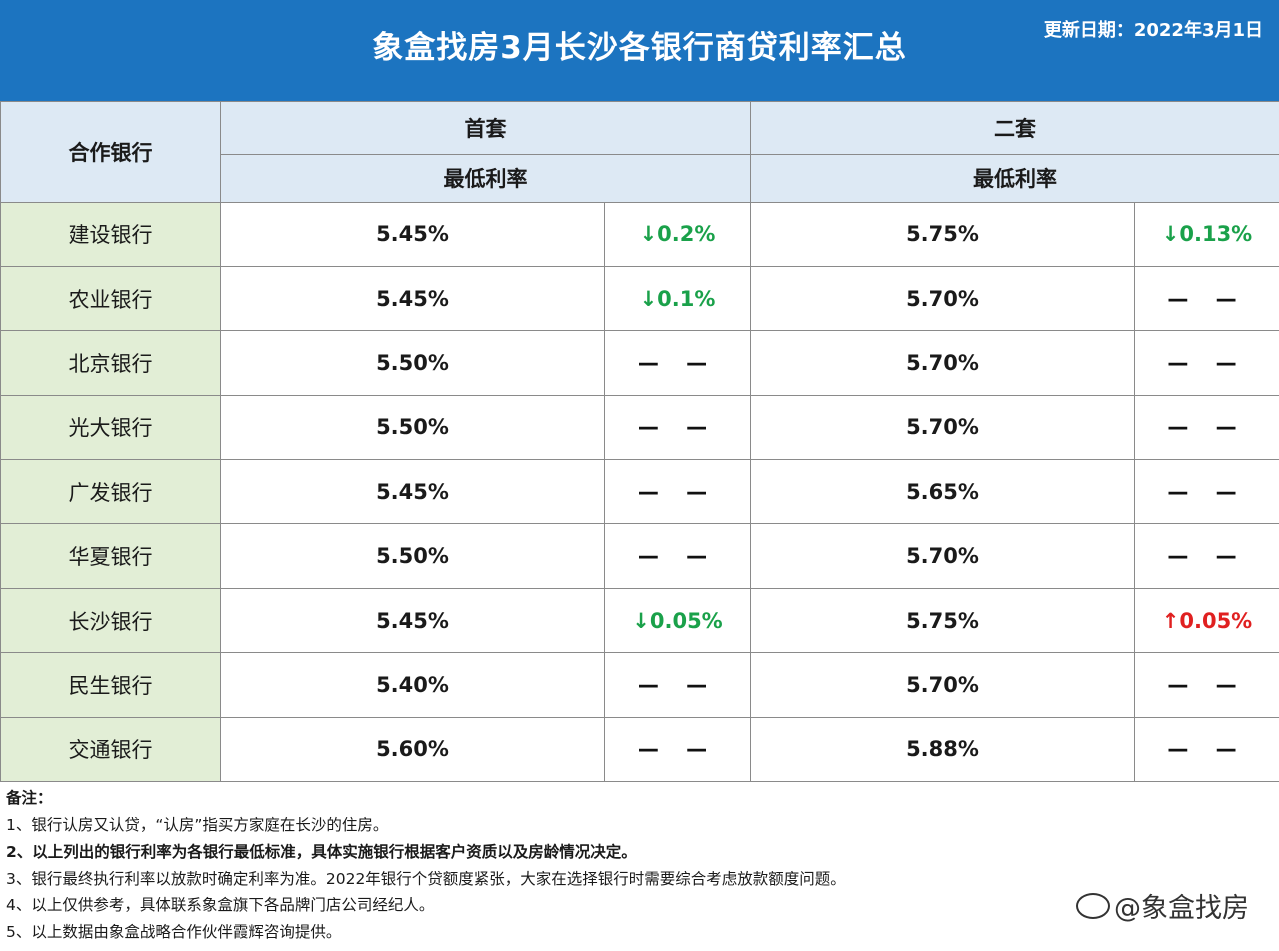  Describe the element at coordinates (1014, 128) in the screenshot. I see `column-header-second-home: 二套` at that location.